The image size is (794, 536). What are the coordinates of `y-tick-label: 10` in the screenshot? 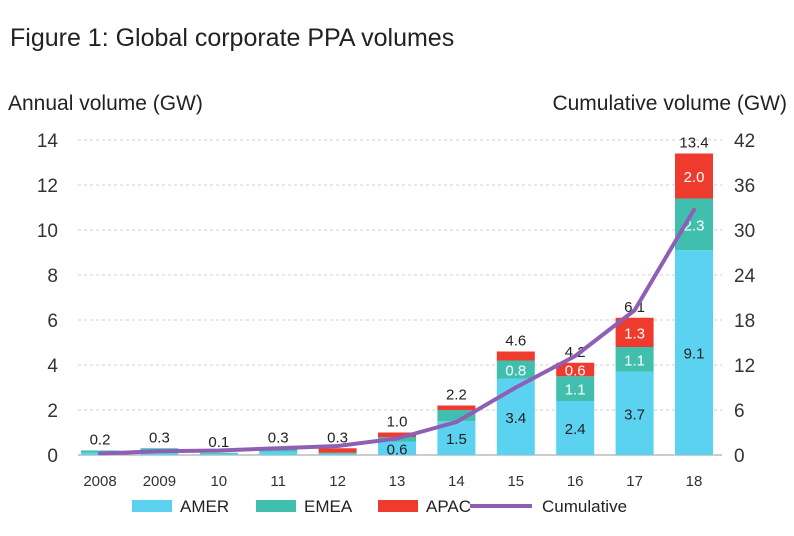 It's located at (47, 231).